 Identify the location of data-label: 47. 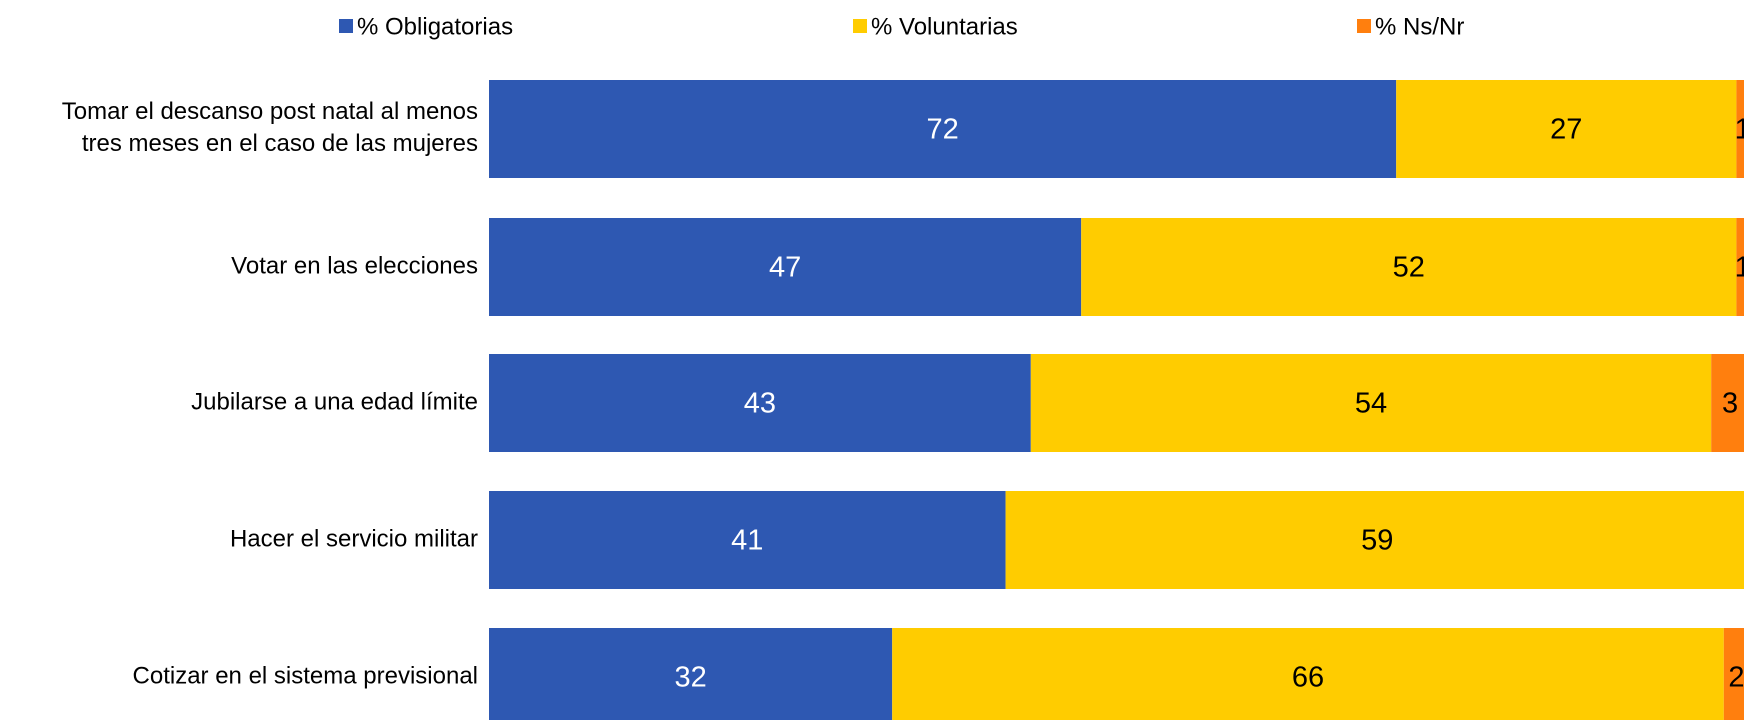
(785, 268).